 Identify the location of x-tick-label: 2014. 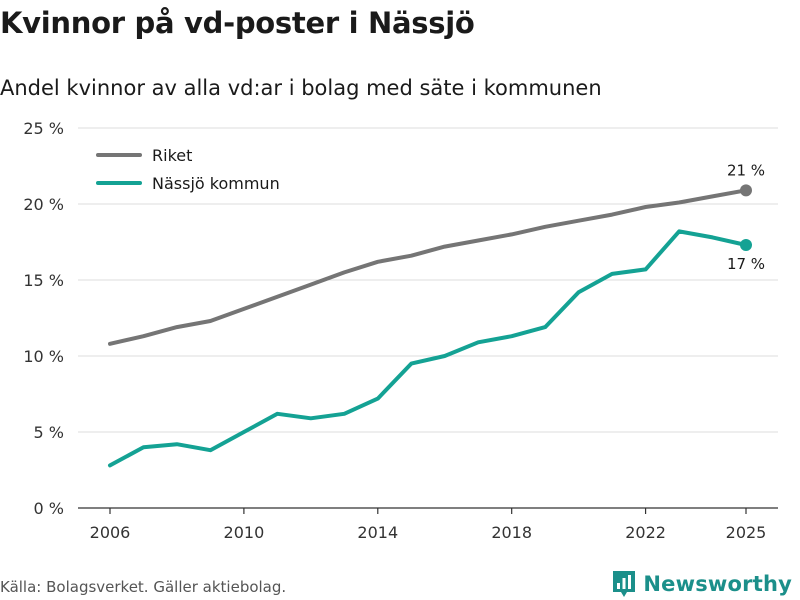
(377, 532).